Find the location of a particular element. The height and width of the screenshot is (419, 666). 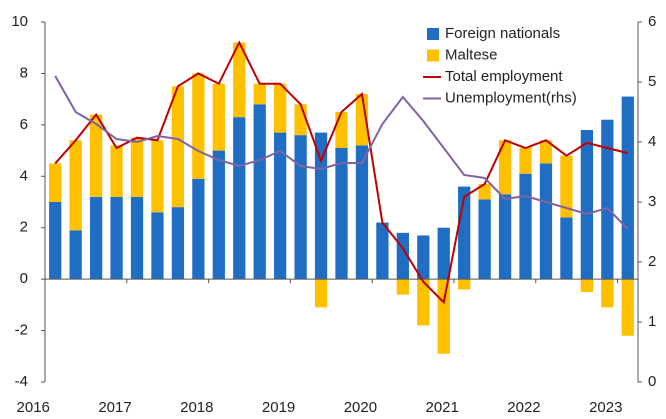

y-tick-label: -4 is located at coordinates (21, 381).